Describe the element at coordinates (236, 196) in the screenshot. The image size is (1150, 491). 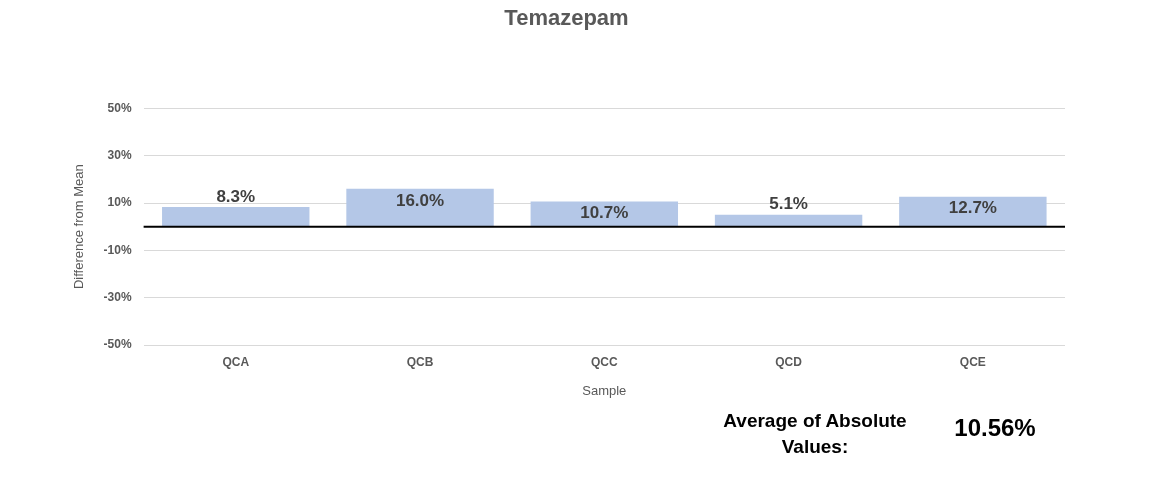
I see `data-label: 8.3%` at that location.